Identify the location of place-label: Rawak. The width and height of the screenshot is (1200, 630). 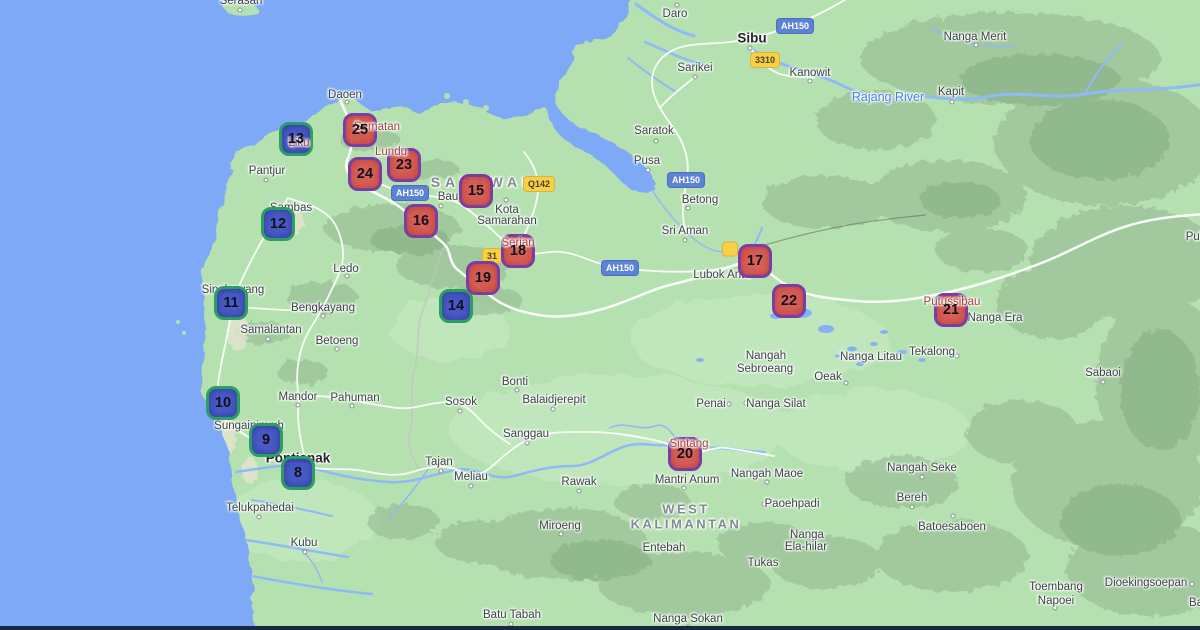
(579, 482).